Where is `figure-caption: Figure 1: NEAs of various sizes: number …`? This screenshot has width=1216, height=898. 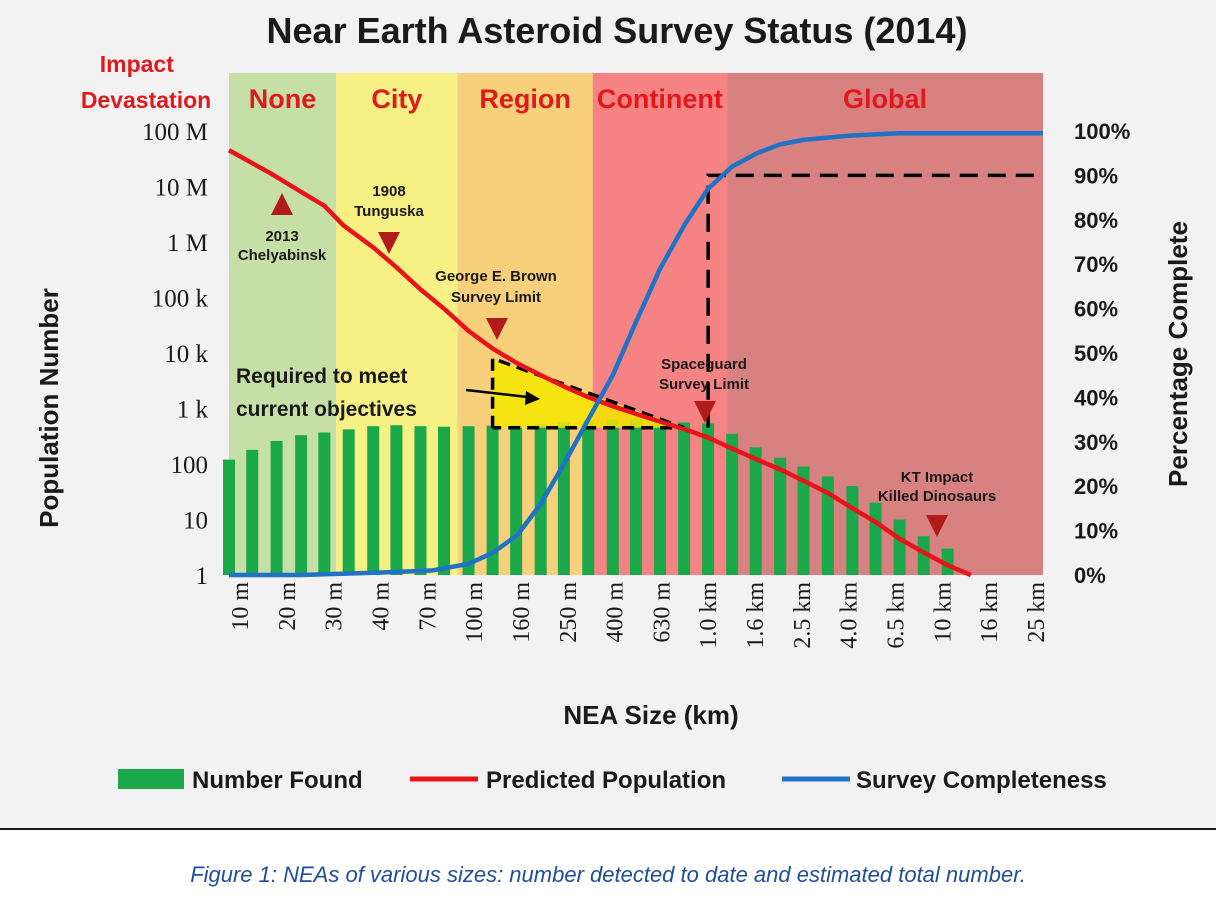 figure-caption: Figure 1: NEAs of various sizes: number … is located at coordinates (608, 874).